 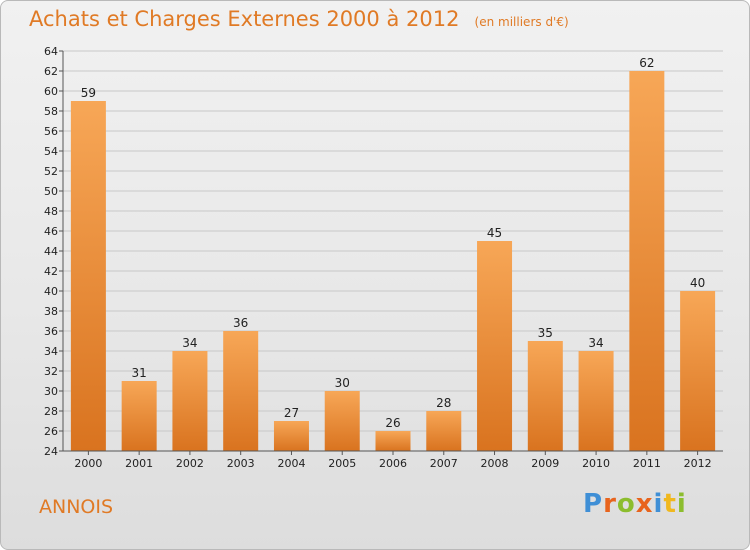 I want to click on logo-letter: r, so click(x=610, y=504).